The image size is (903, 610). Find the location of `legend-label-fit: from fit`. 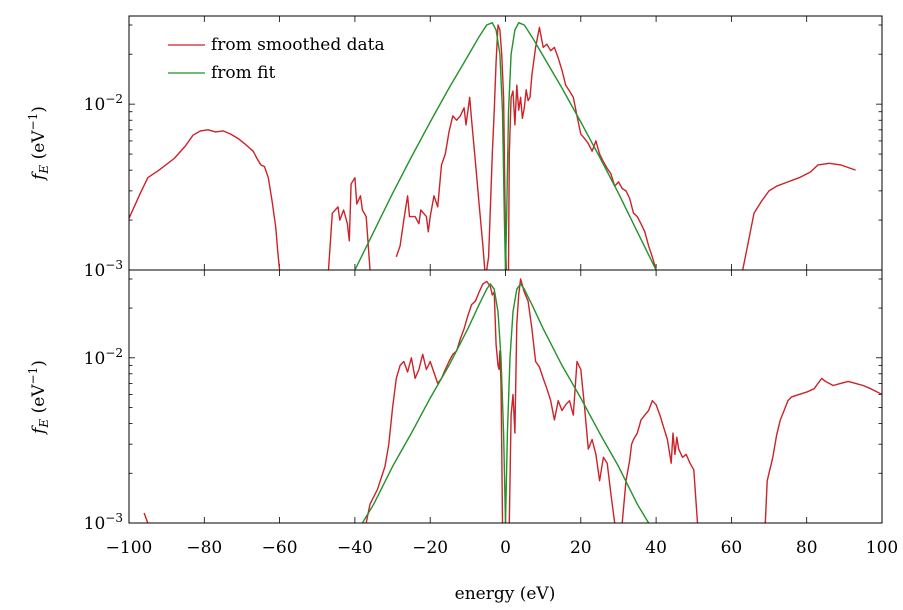

legend-label-fit: from fit is located at coordinates (243, 73).